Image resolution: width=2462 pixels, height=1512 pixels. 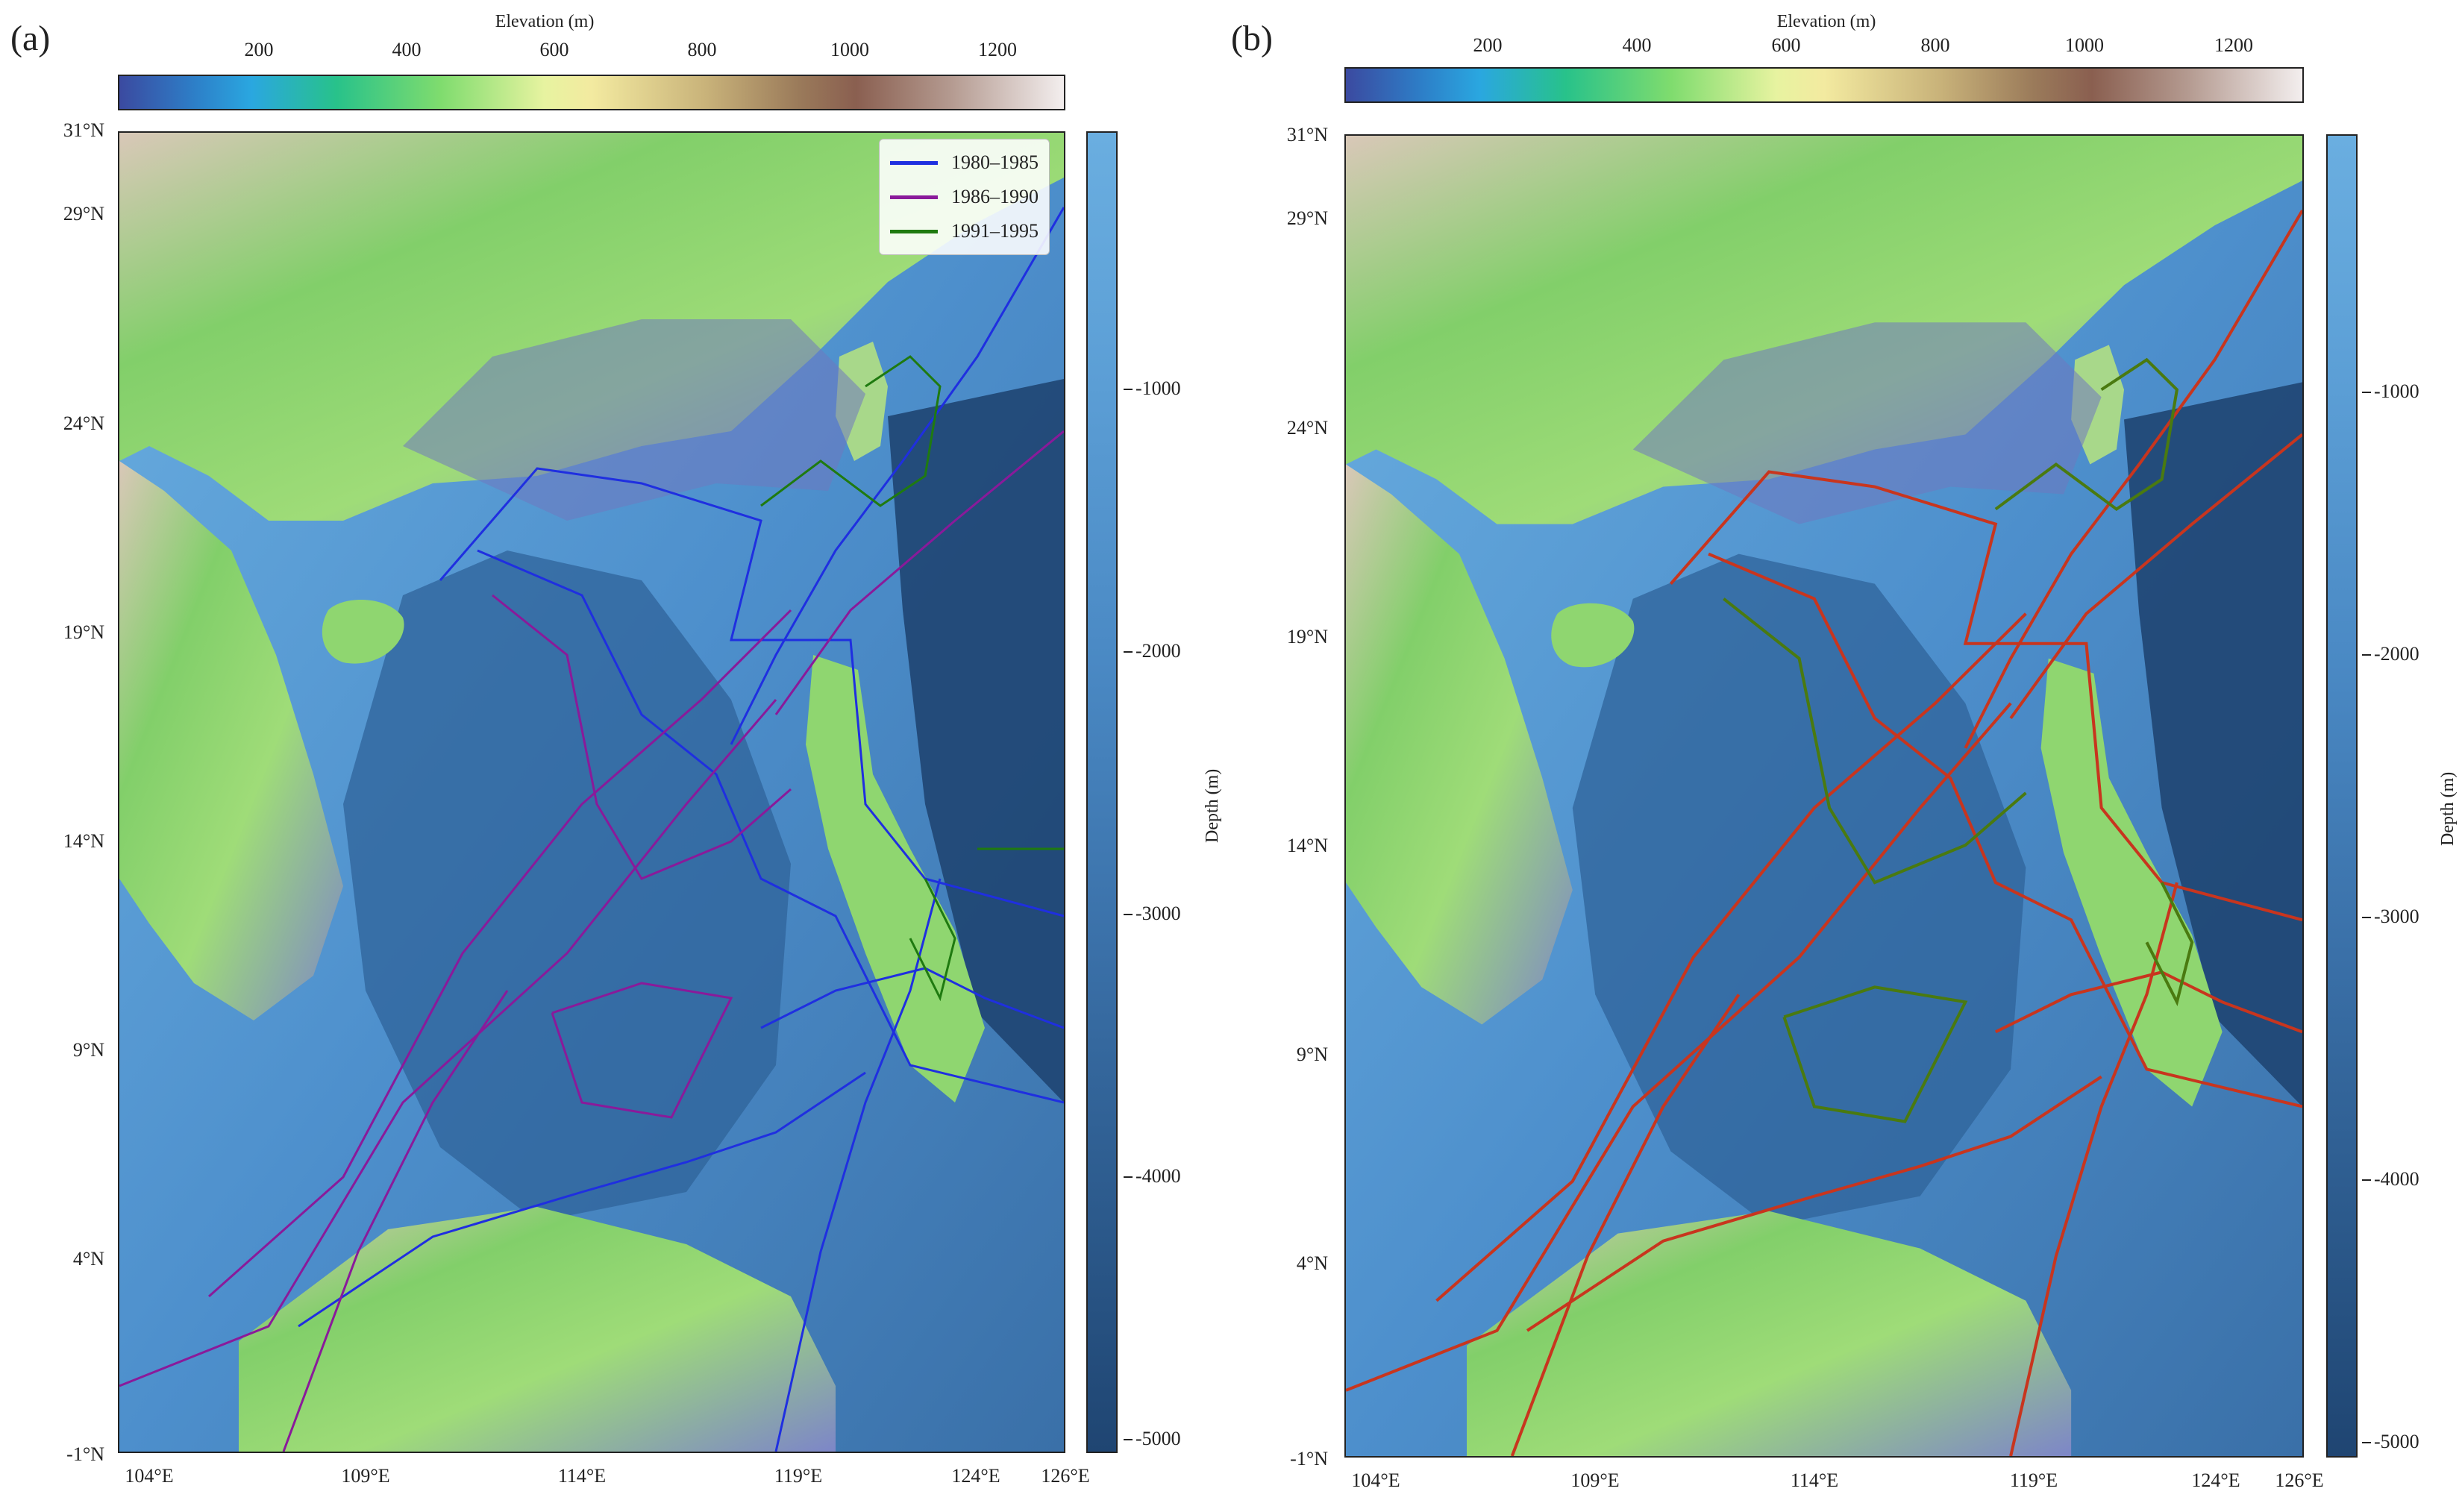 I want to click on legend-item: 1986–1990, so click(x=964, y=197).